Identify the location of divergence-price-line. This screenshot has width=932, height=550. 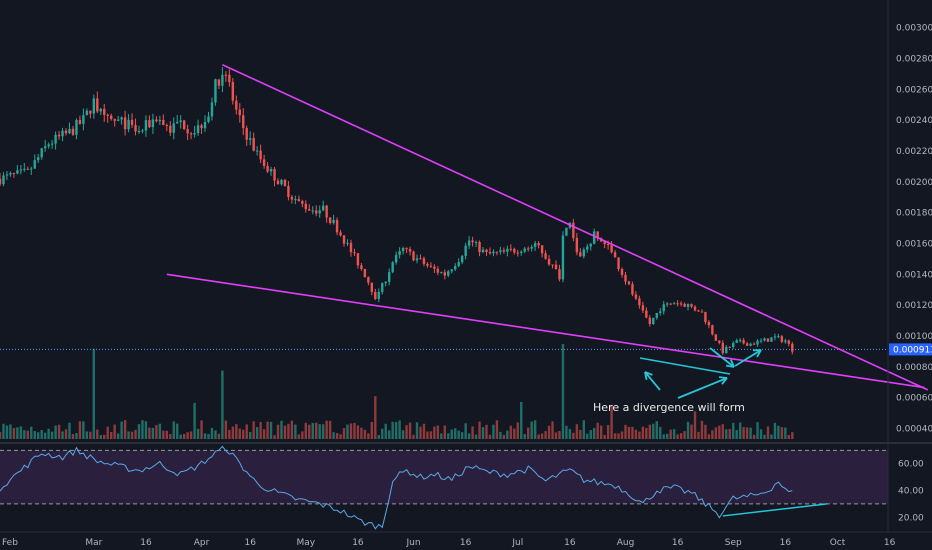
(685, 366).